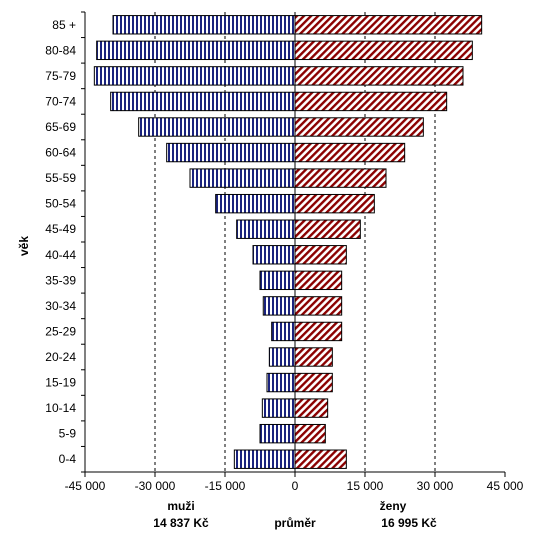 This screenshot has height=540, width=534. I want to click on category-label: 40-44, so click(60, 255).